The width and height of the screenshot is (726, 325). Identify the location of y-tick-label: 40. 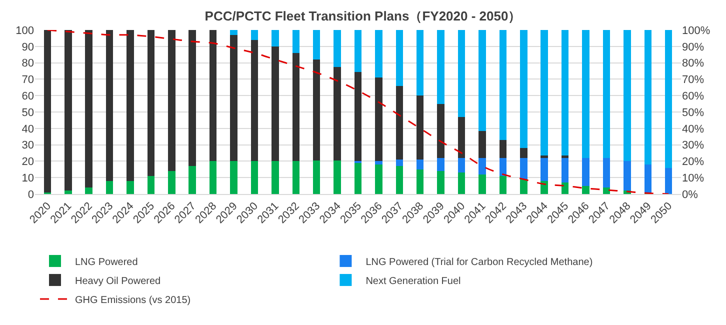
(28, 129).